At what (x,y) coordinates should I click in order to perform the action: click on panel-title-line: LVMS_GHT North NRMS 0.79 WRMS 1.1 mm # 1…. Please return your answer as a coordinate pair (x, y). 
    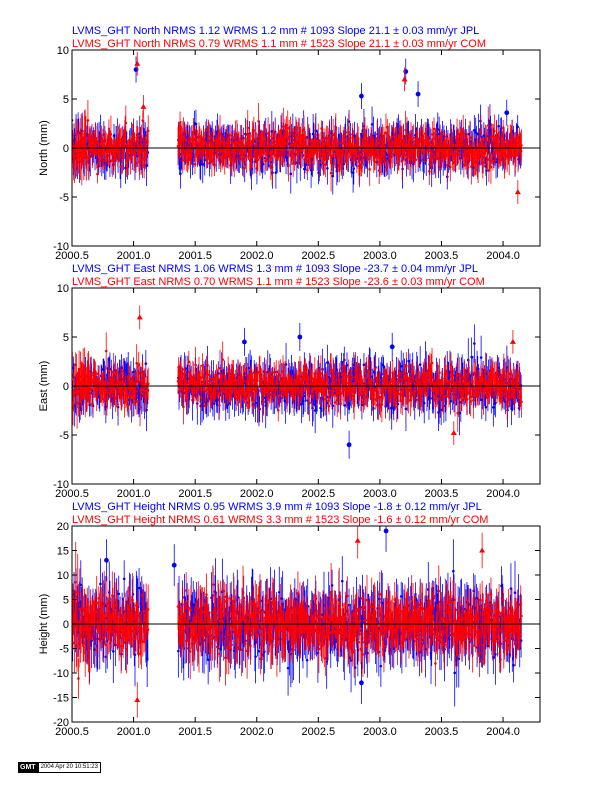
    Looking at the image, I should click on (279, 44).